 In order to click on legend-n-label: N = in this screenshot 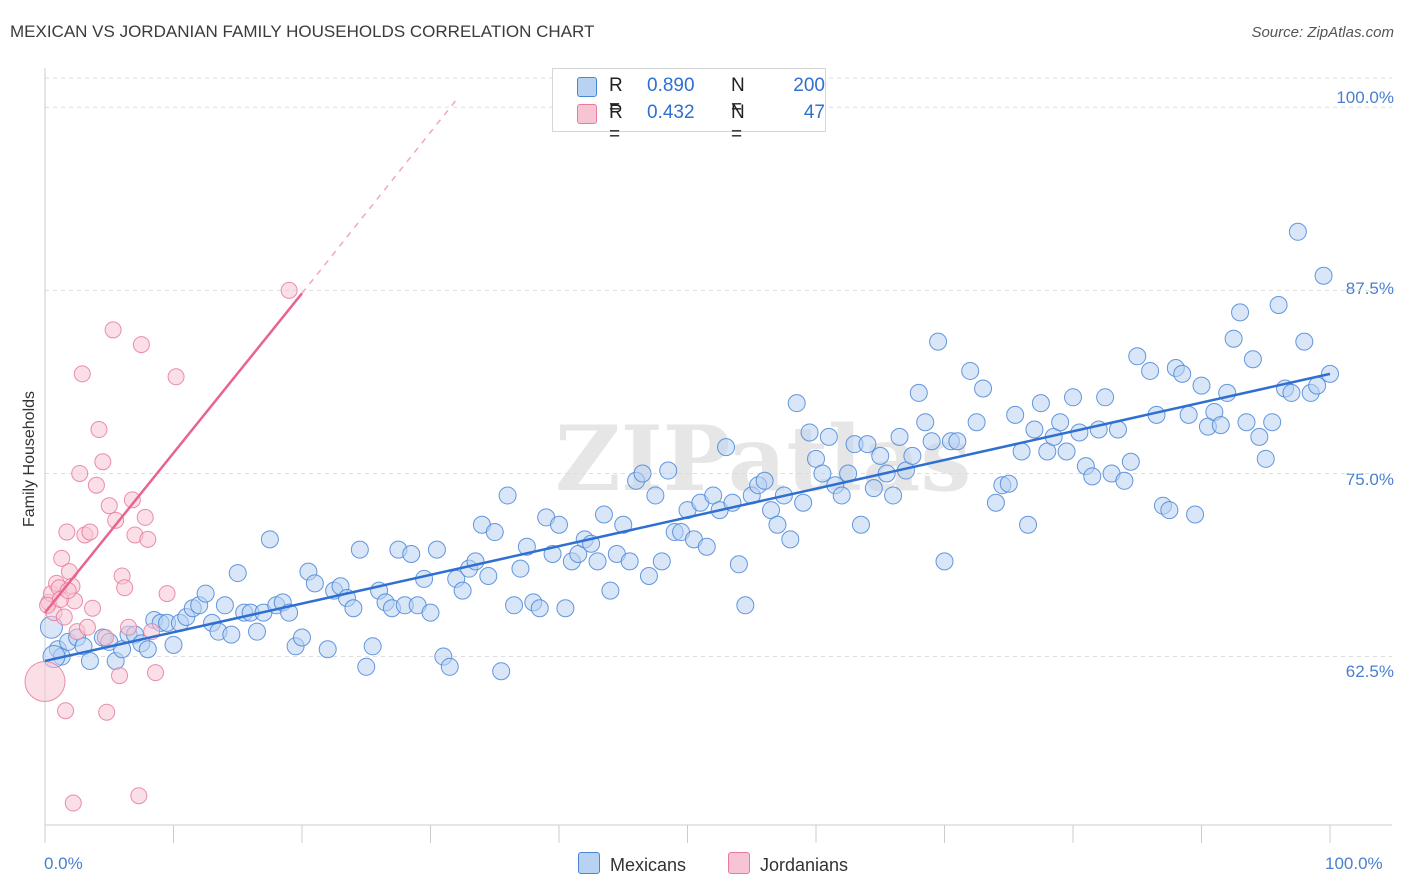, I will do `click(738, 96)`.